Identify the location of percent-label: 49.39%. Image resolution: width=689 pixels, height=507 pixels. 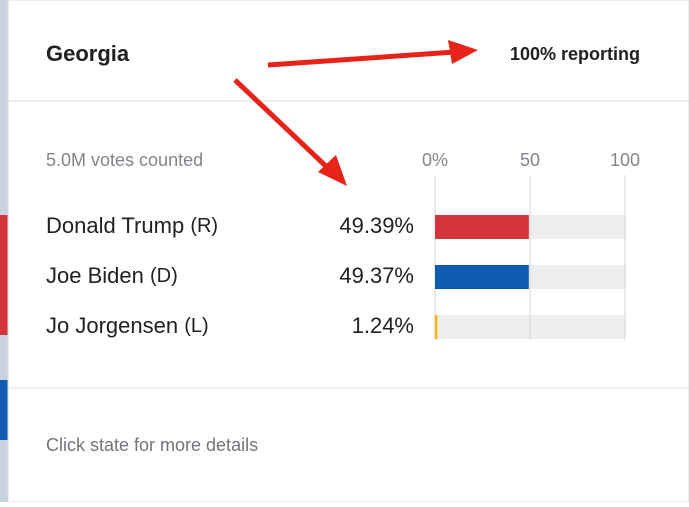
(376, 225).